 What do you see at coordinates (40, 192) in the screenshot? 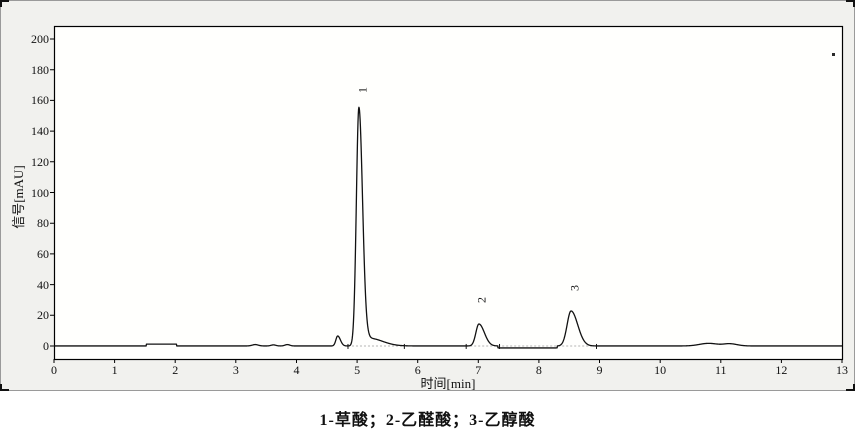
I see `y-tick-label: 100` at bounding box center [40, 192].